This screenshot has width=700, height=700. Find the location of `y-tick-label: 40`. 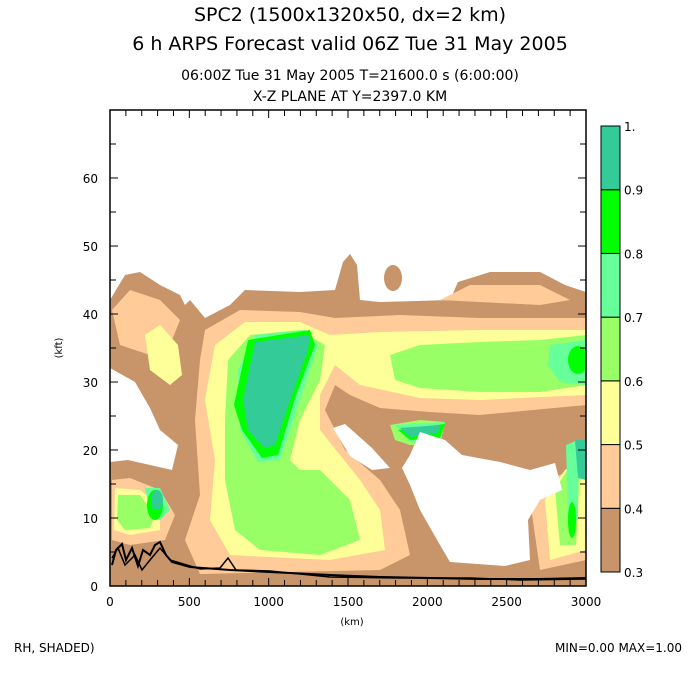

y-tick-label: 40 is located at coordinates (90, 315).